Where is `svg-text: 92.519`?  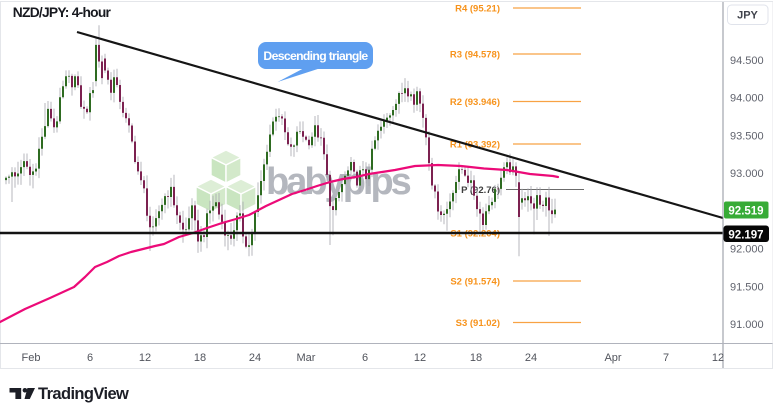
svg-text: 92.519 is located at coordinates (745, 211).